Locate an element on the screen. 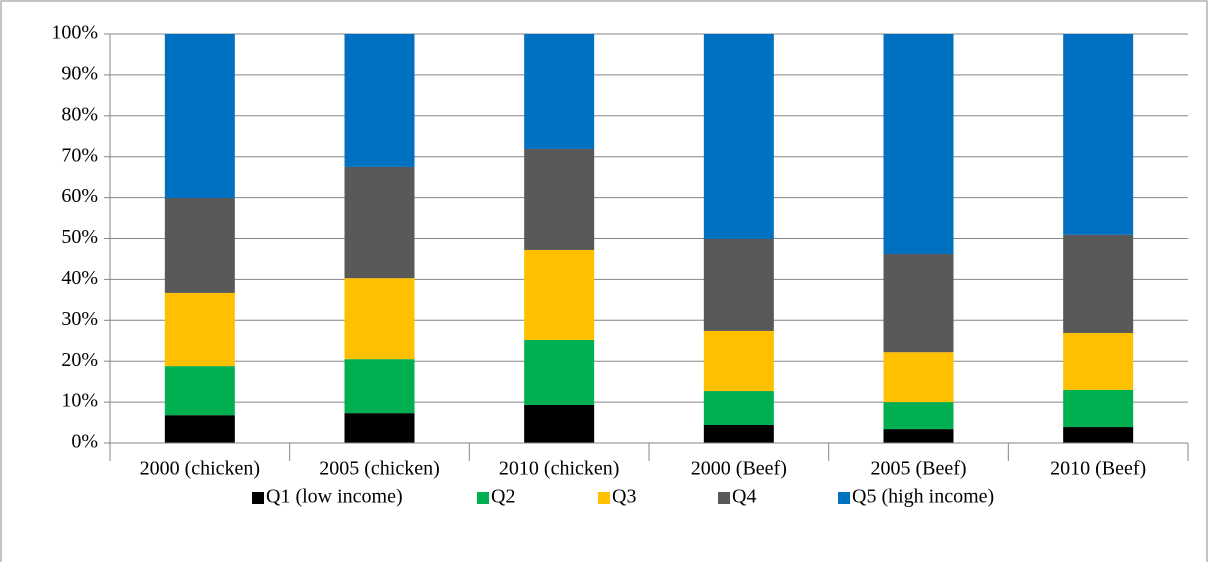  y-tick-label: 0% is located at coordinates (84, 442).